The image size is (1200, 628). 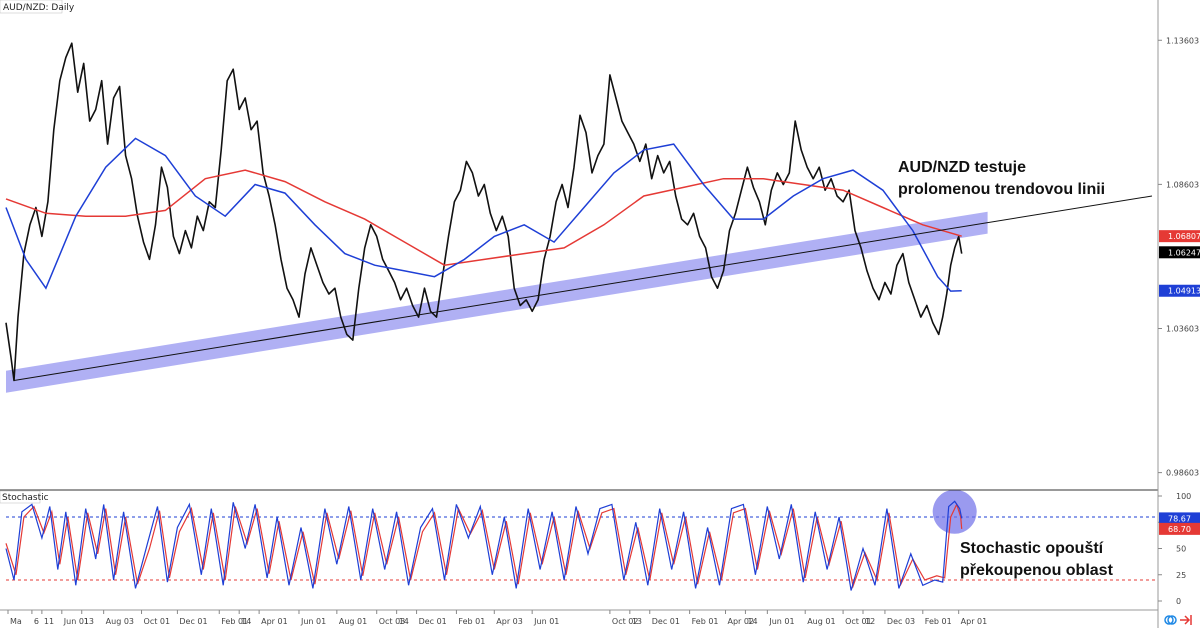 I want to click on stochastic-badge-1-label: 68.70, so click(x=1179, y=529).